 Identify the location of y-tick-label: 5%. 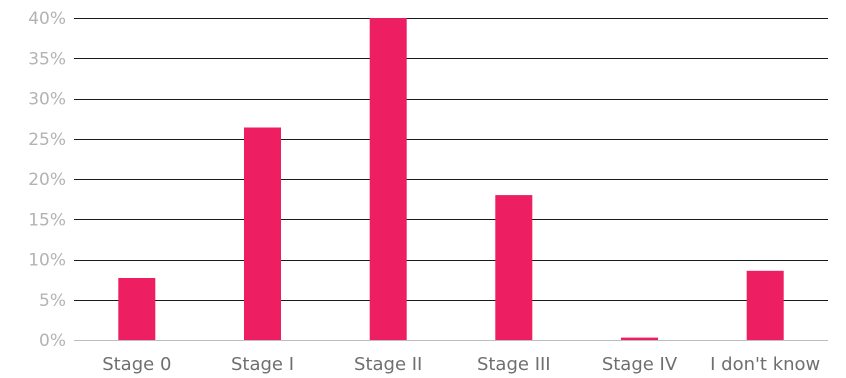
(52, 301).